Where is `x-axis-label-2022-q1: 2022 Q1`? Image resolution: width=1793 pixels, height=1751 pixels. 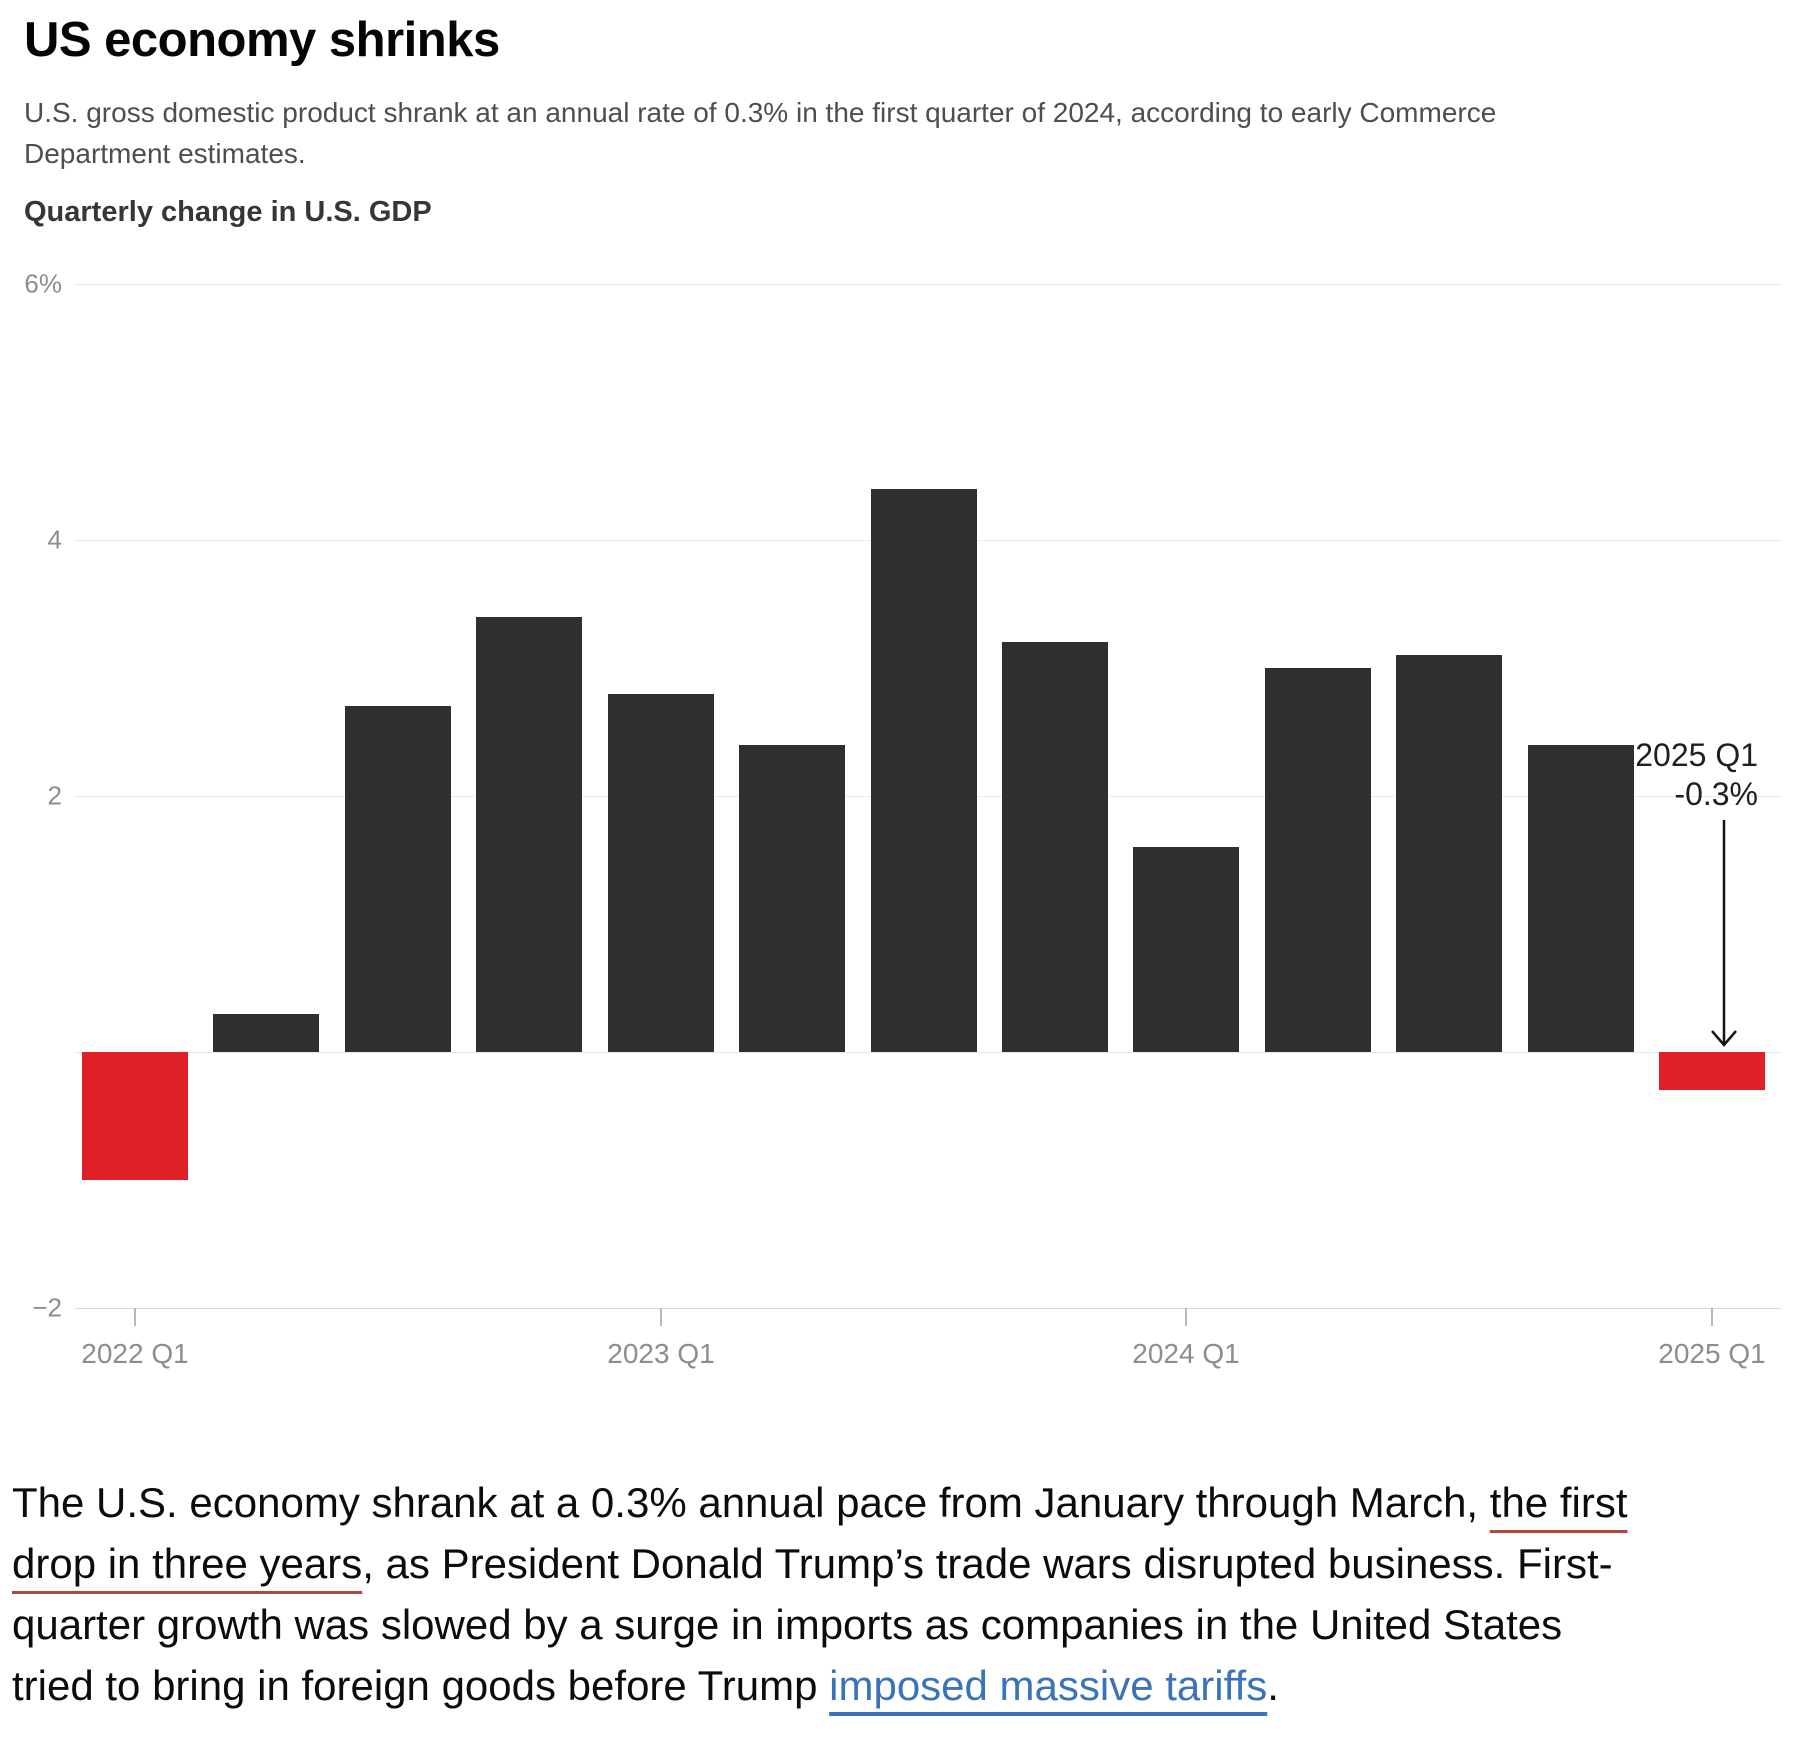 x-axis-label-2022-q1: 2022 Q1 is located at coordinates (135, 1353).